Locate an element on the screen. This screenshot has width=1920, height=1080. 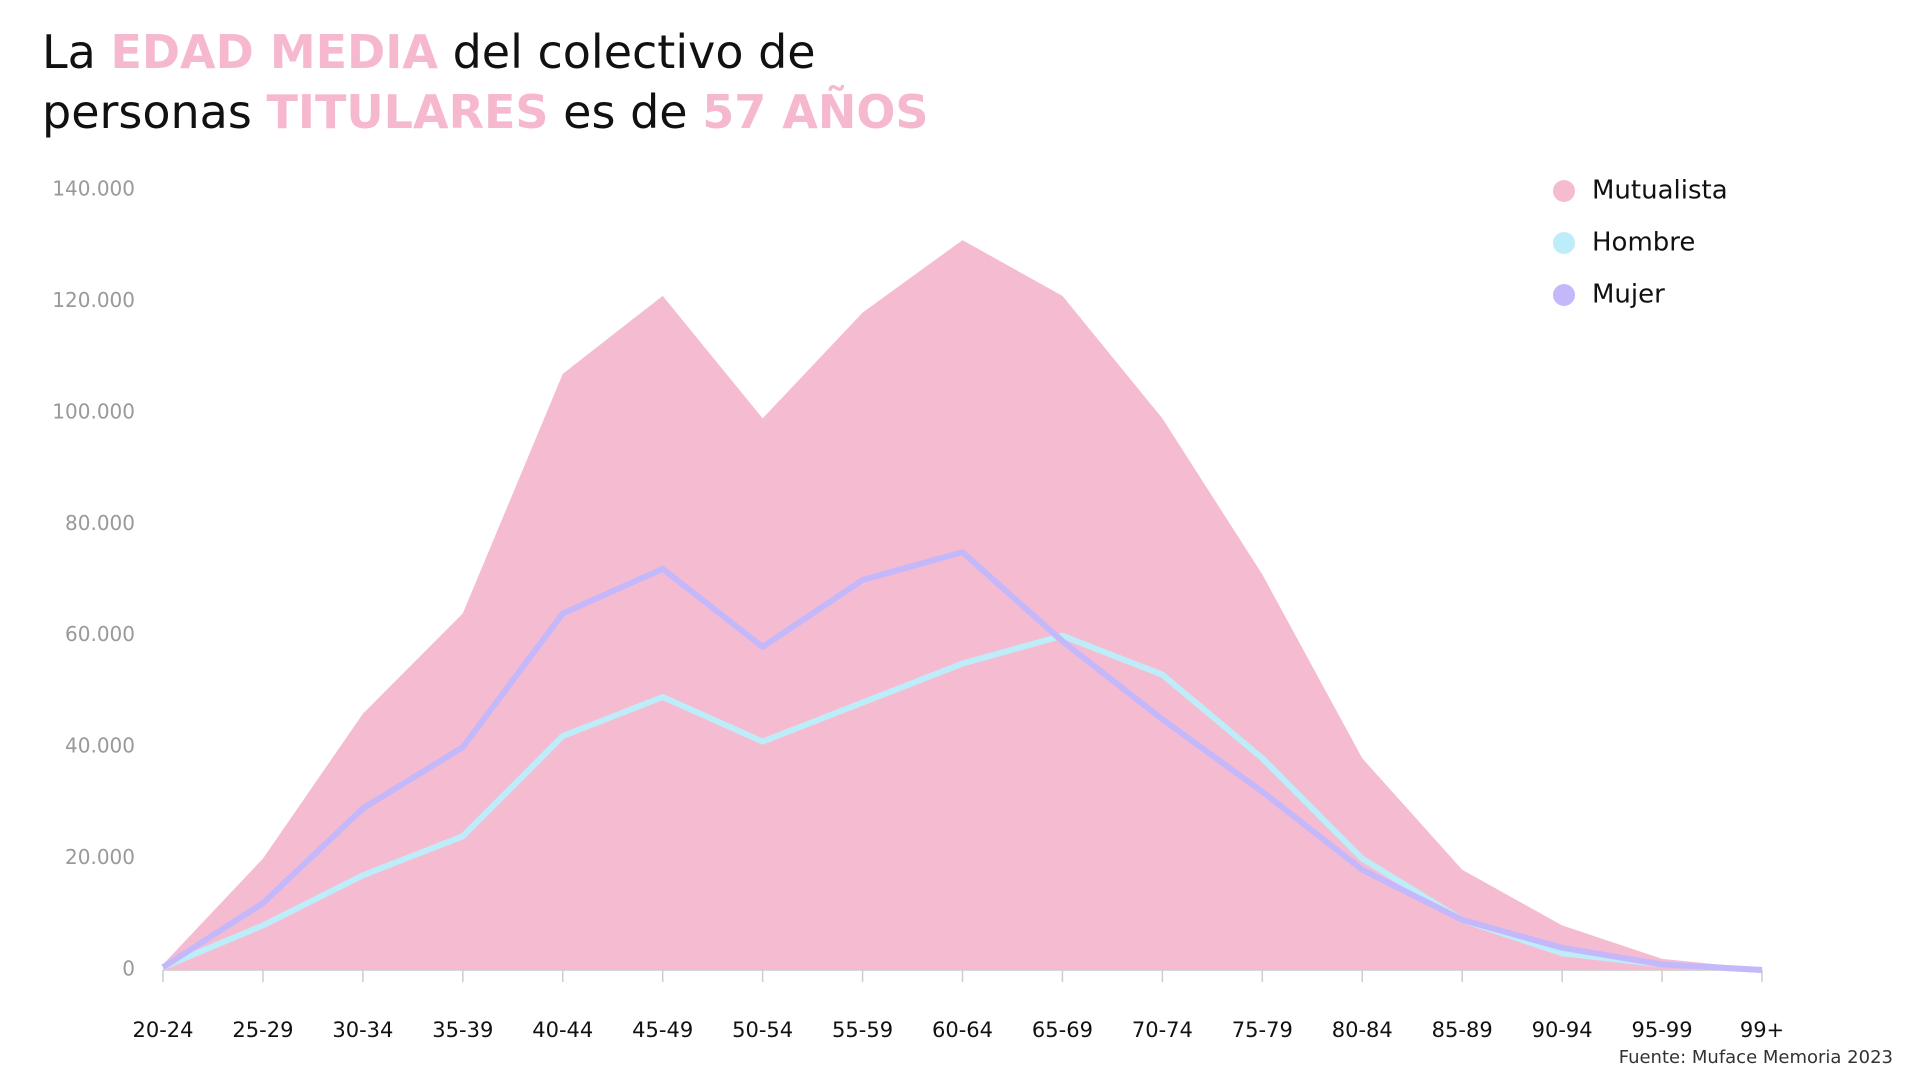
x-tick-label: 90-94 is located at coordinates (1562, 1030).